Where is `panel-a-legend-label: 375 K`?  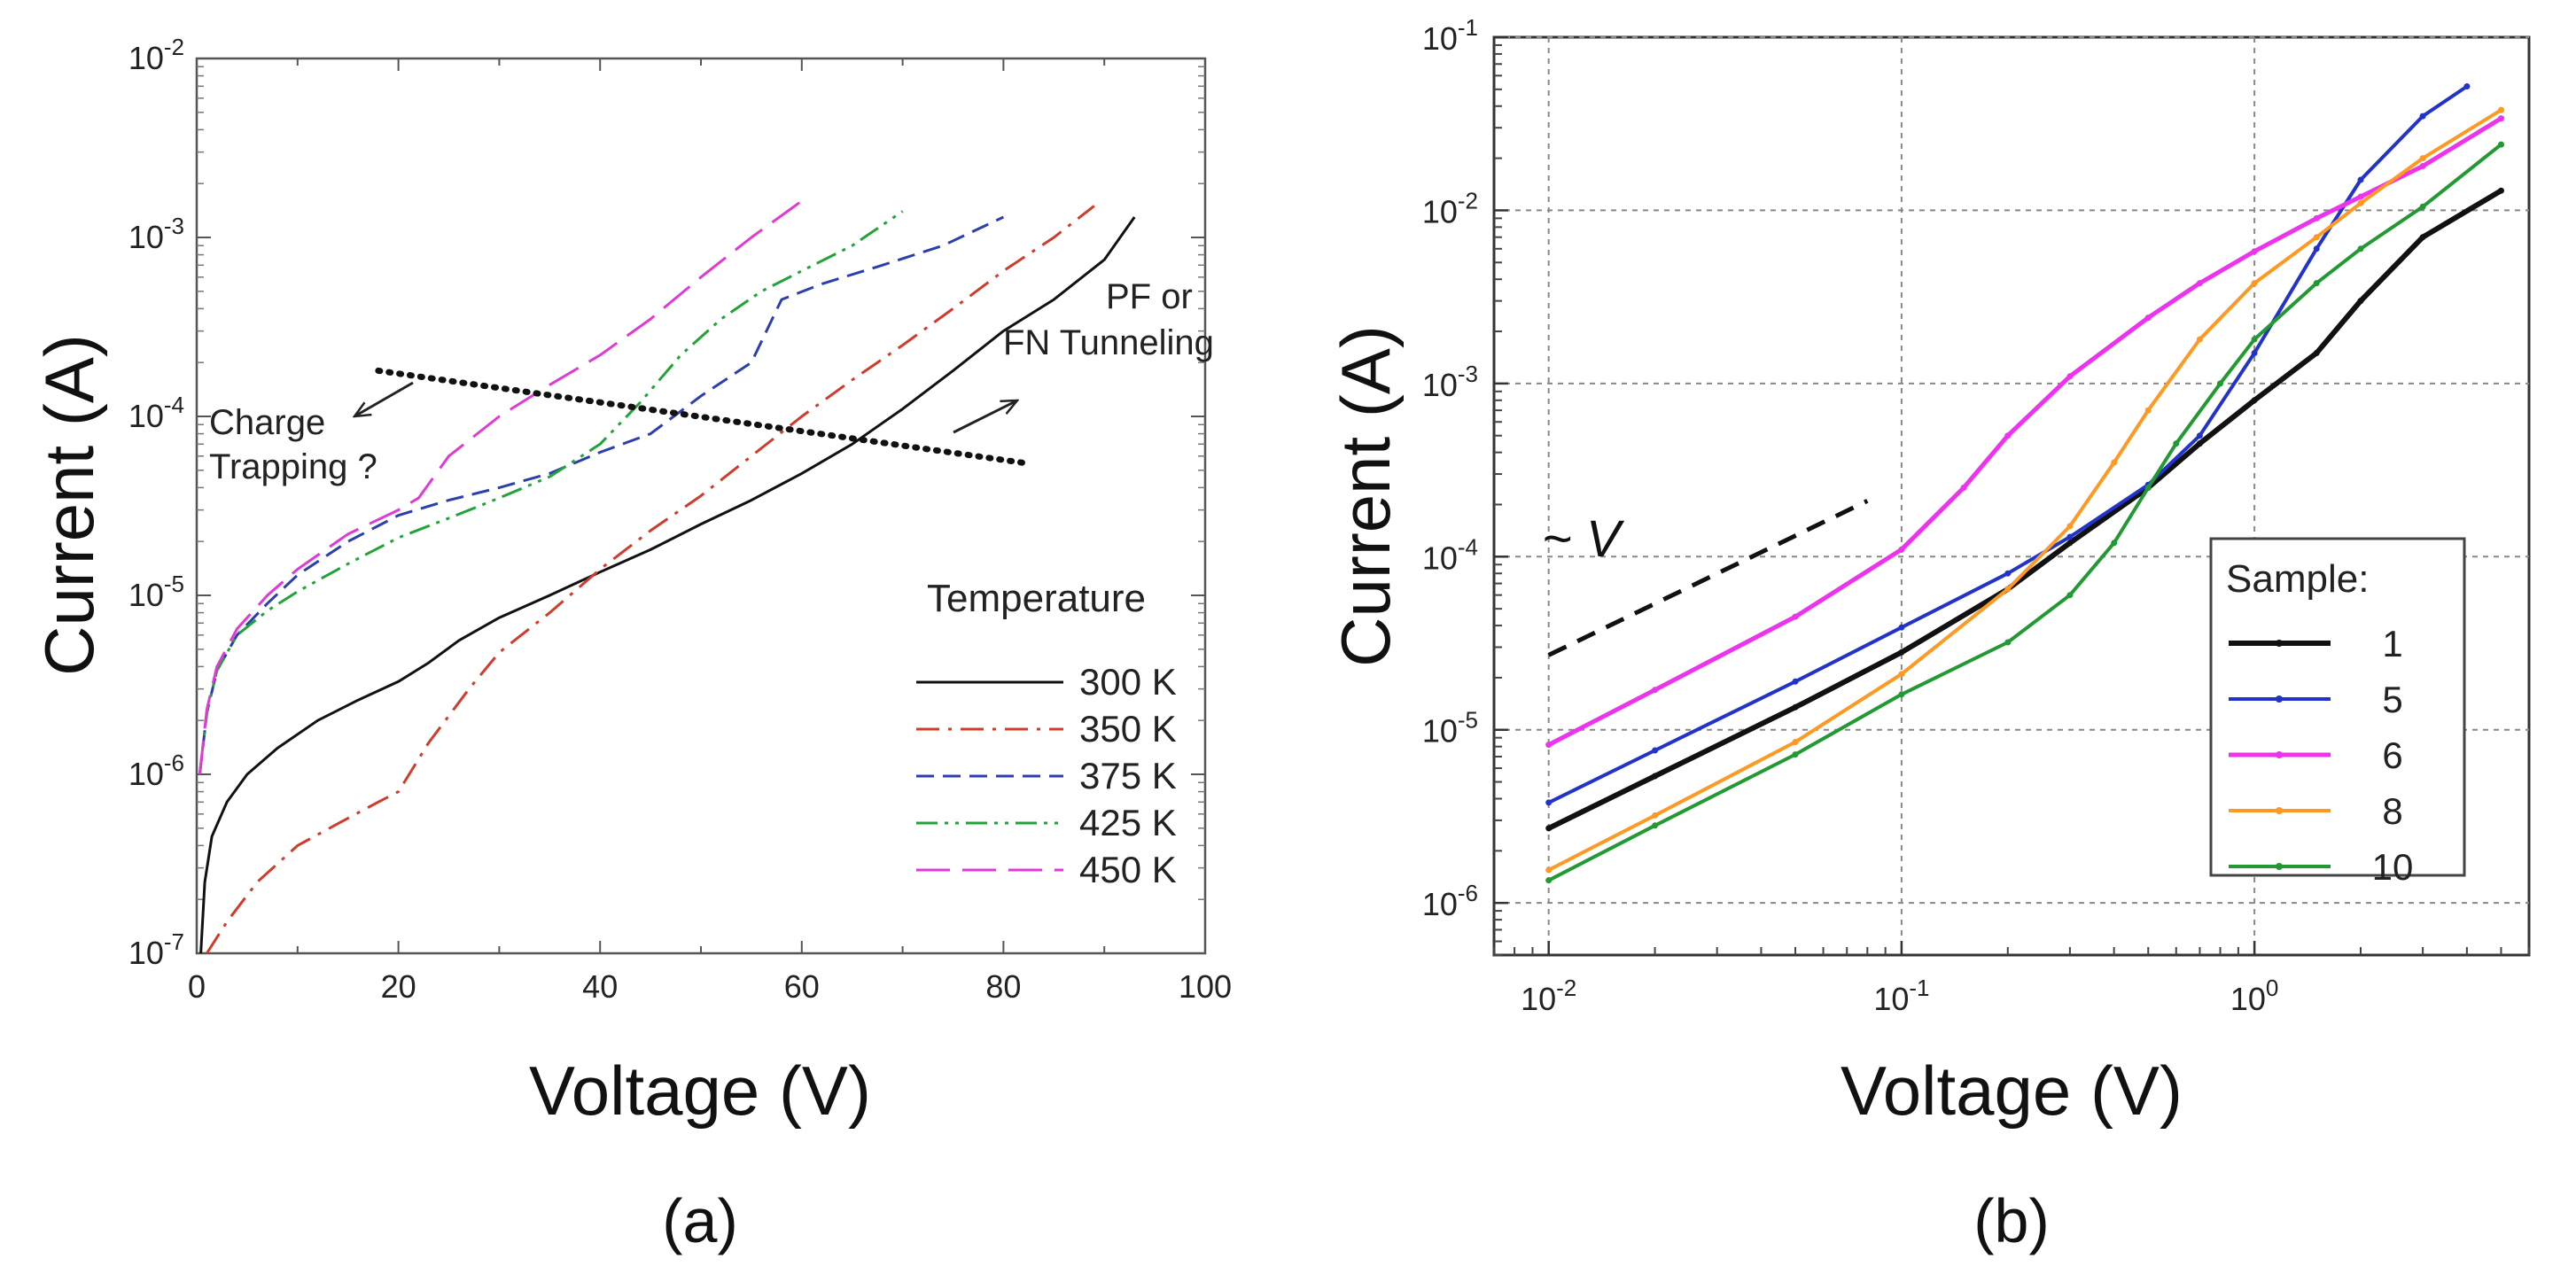
panel-a-legend-label: 375 K is located at coordinates (1128, 775).